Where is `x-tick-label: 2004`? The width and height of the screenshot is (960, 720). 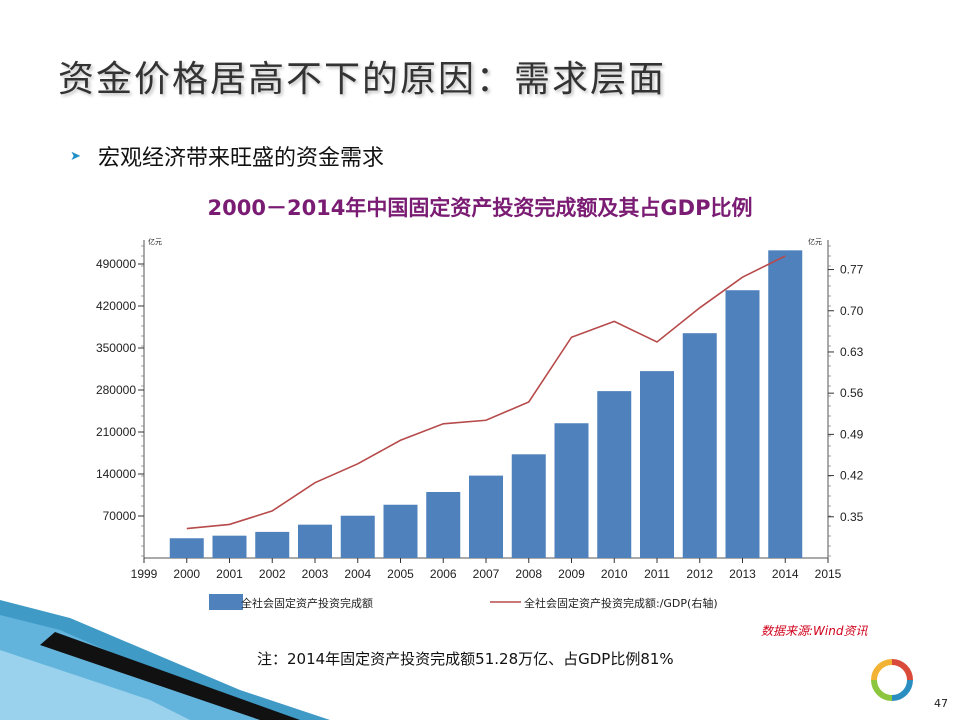
x-tick-label: 2004 is located at coordinates (357, 574).